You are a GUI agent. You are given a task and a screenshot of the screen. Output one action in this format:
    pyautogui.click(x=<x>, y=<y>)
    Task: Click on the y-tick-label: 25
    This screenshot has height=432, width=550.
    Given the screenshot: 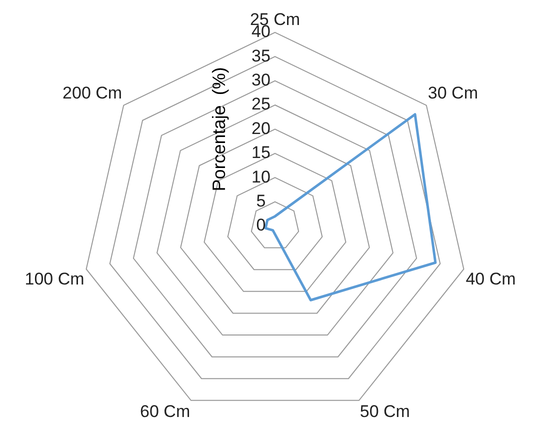 What is the action you would take?
    pyautogui.click(x=261, y=104)
    